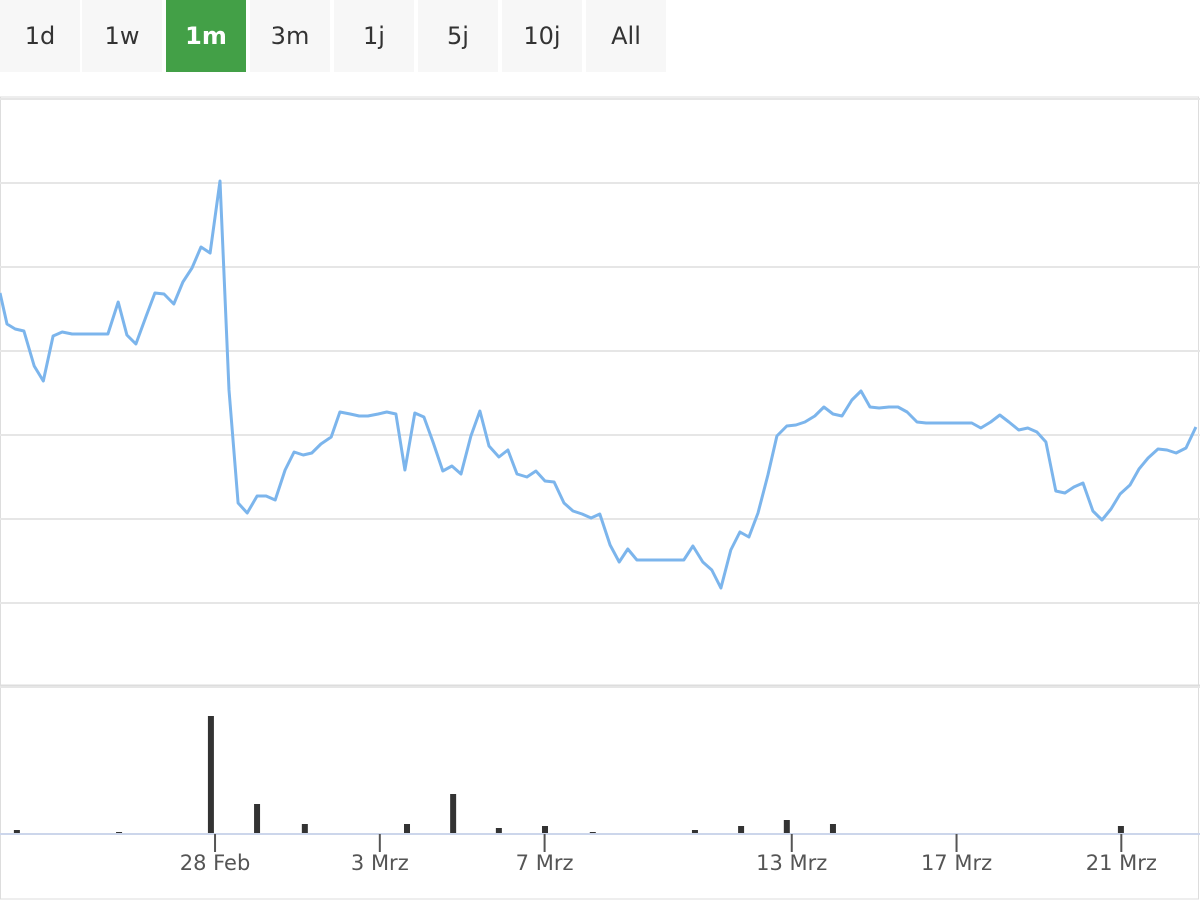 The width and height of the screenshot is (1200, 900). Describe the element at coordinates (542, 36) in the screenshot. I see `range-button: 10j` at that location.